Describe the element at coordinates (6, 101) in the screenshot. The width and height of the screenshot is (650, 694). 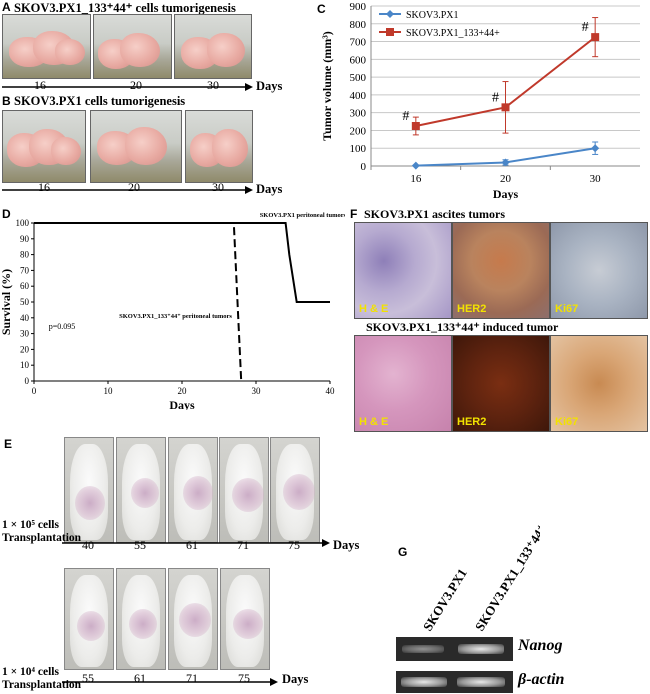
I see `panel-b-letter: B` at that location.